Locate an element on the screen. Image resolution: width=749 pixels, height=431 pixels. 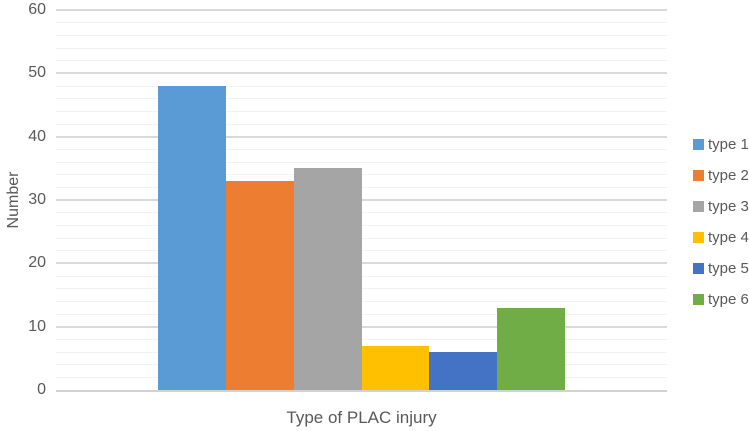
legend-item-type-1: type 1 is located at coordinates (721, 144).